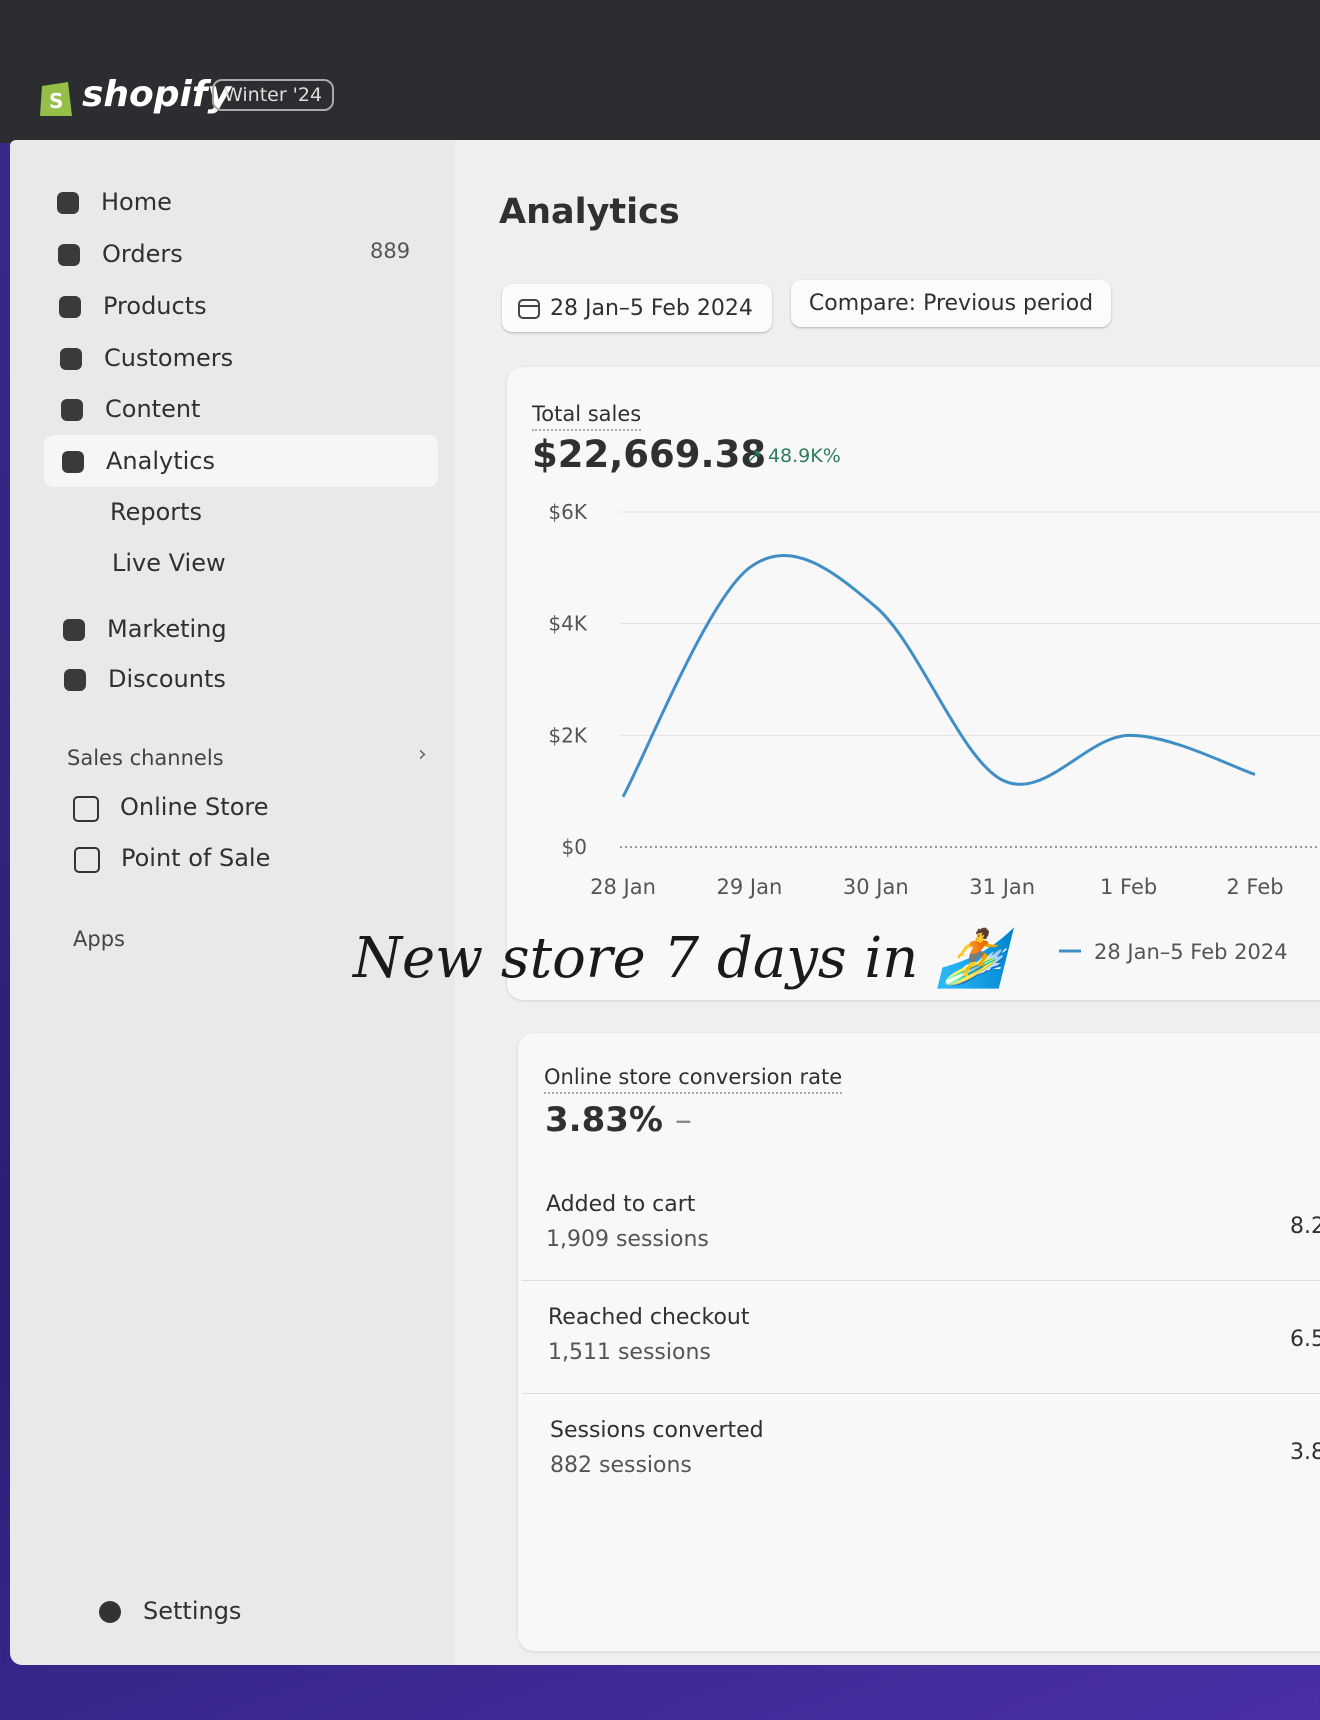  What do you see at coordinates (587, 416) in the screenshot?
I see `total-sales-label: Total sales` at bounding box center [587, 416].